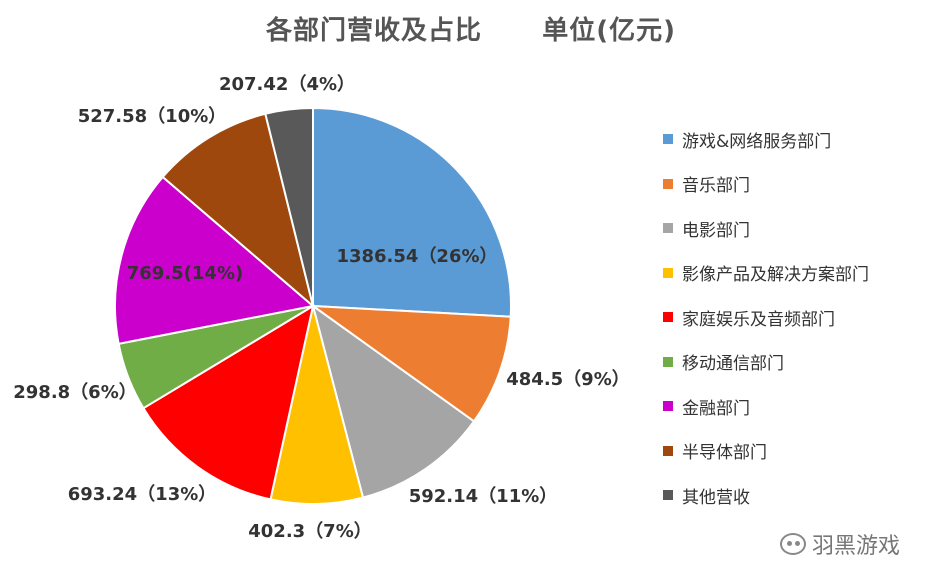  I want to click on legend-item: 音乐部门, so click(766, 184).